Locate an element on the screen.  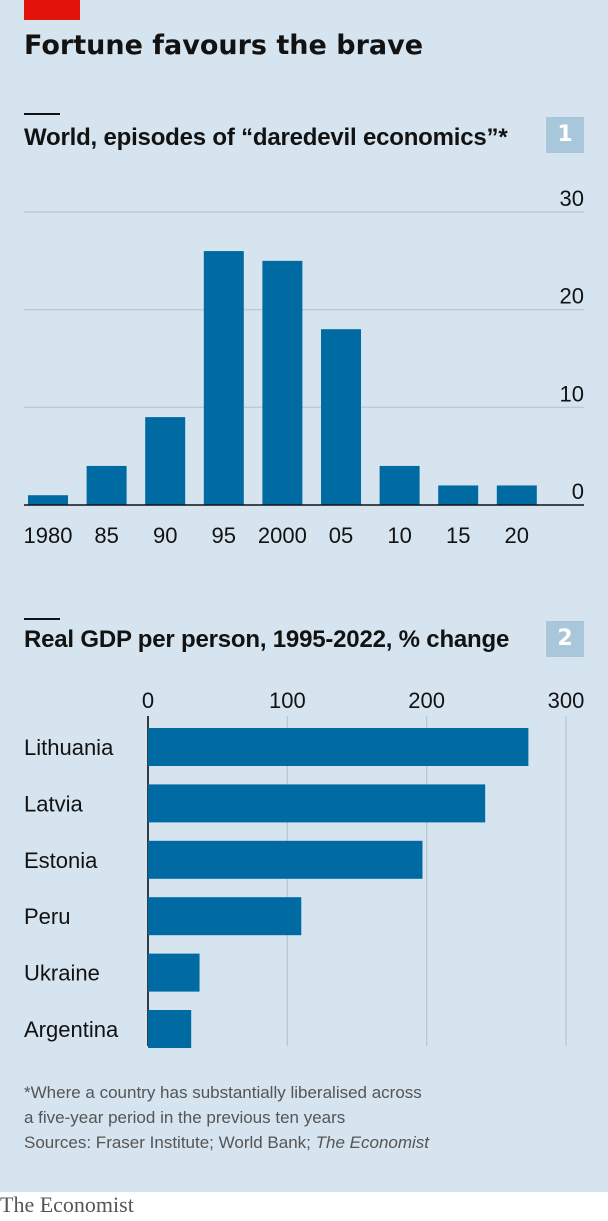
chart1-ytick-label: 0 is located at coordinates (578, 491).